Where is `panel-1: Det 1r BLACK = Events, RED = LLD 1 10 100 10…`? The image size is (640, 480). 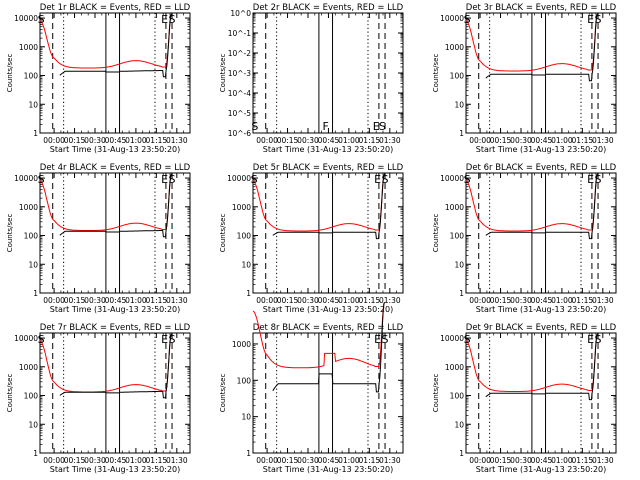
panel-1: Det 1r BLACK = Events, RED = LLD 1 10 100 10… is located at coordinates (98, 78).